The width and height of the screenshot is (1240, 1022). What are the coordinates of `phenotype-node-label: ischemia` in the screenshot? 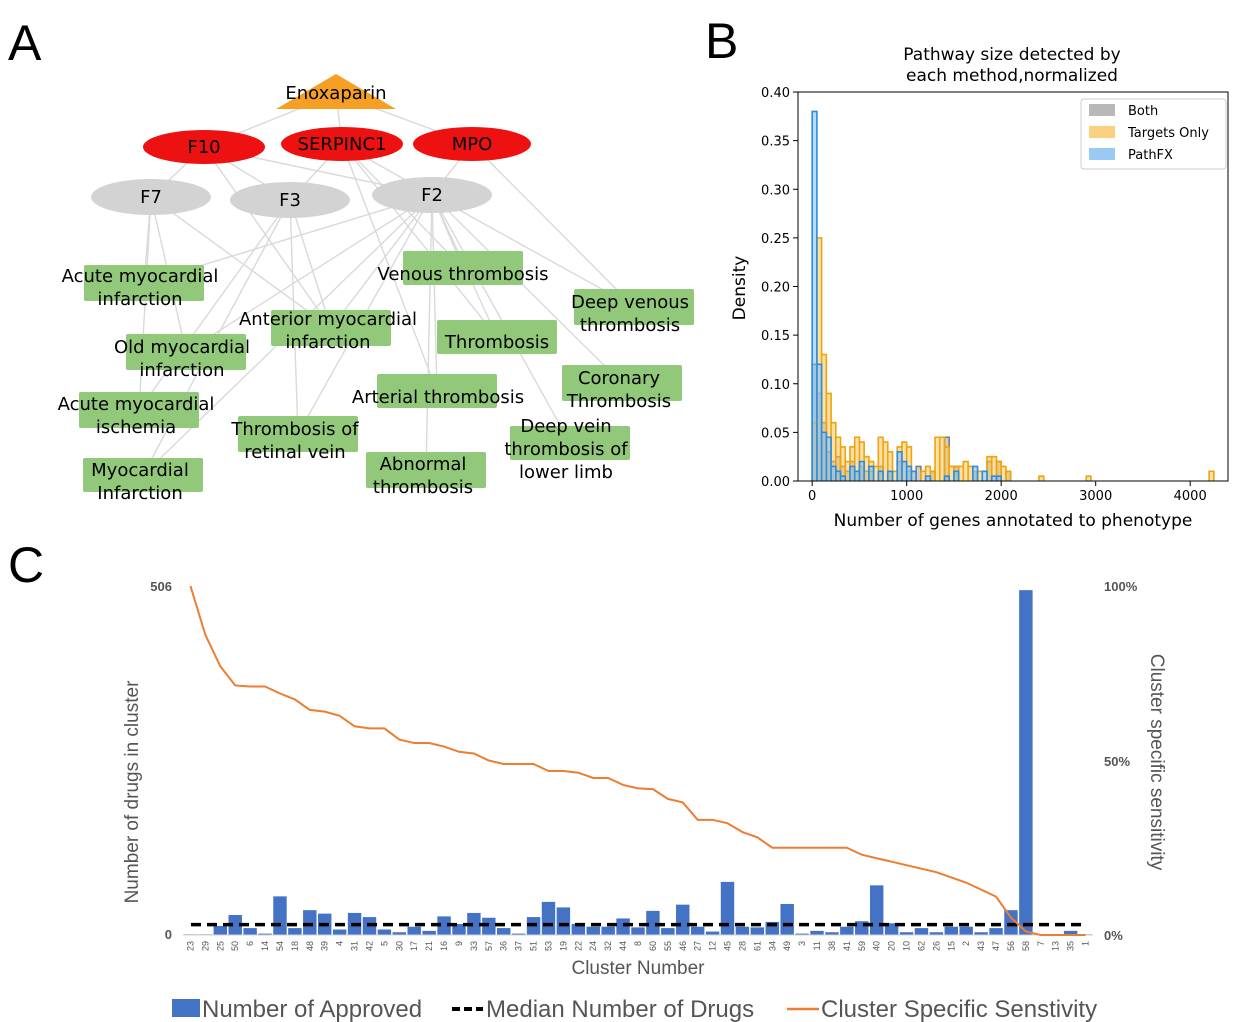 It's located at (136, 427).